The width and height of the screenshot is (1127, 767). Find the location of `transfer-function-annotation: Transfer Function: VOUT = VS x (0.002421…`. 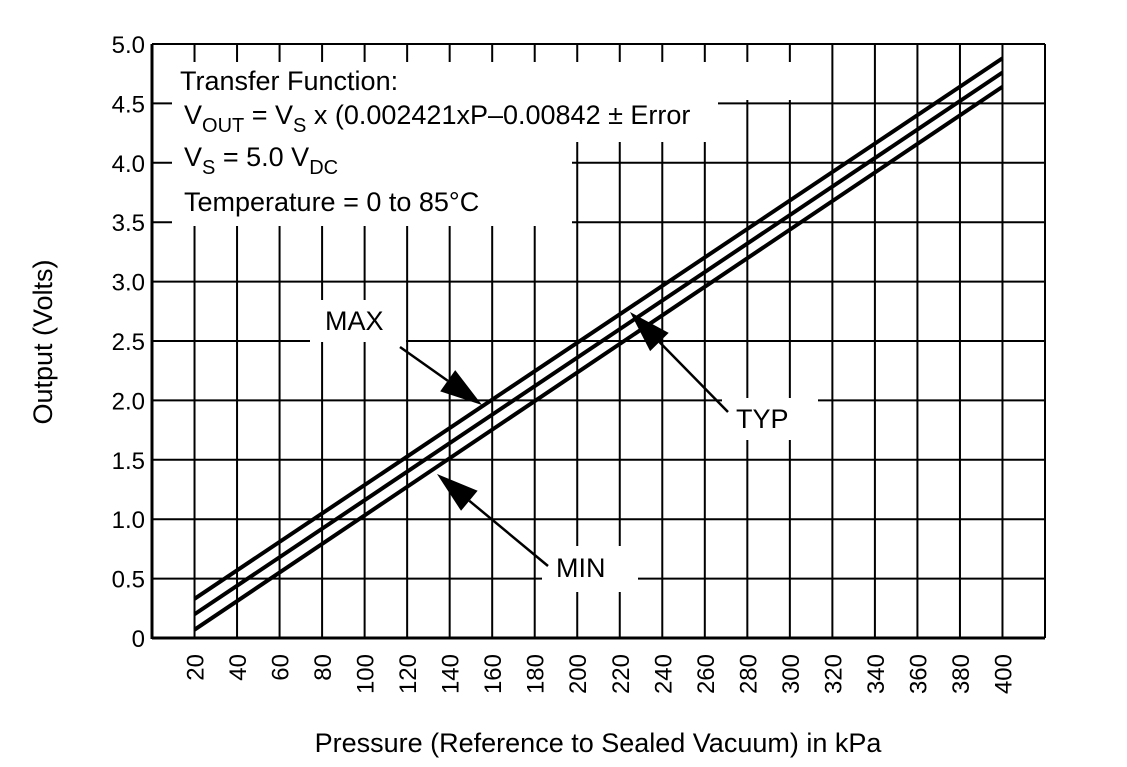

transfer-function-annotation: Transfer Function: VOUT = VS x (0.002421… is located at coordinates (435, 141).